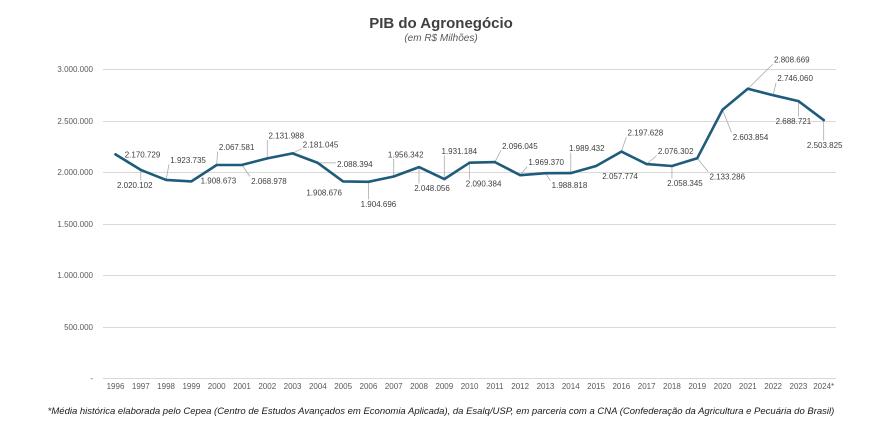  Describe the element at coordinates (795, 78) in the screenshot. I see `data-label: 2.746.060` at that location.